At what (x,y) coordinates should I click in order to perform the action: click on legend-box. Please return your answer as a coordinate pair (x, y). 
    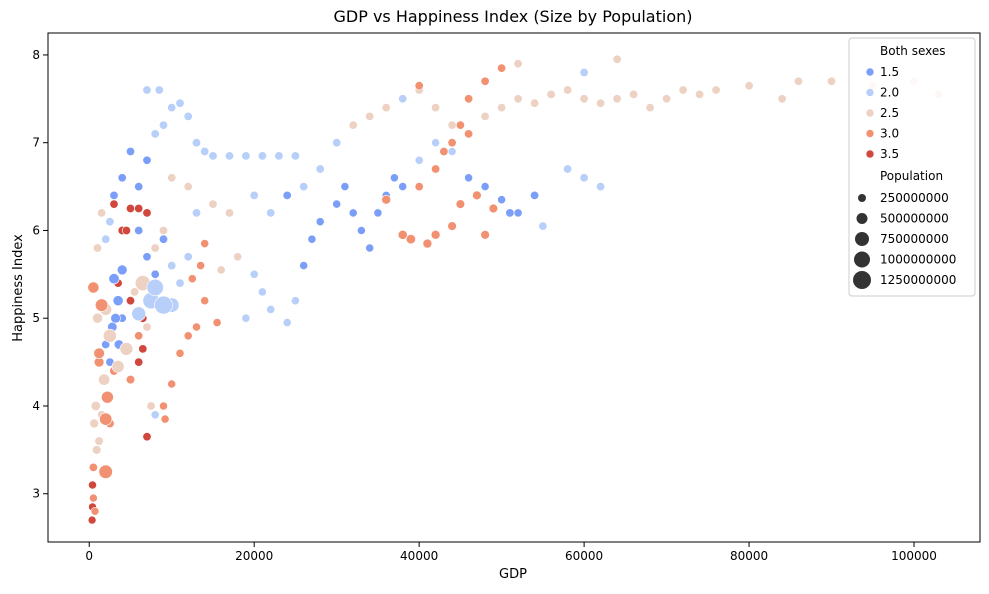
    Looking at the image, I should click on (912, 167).